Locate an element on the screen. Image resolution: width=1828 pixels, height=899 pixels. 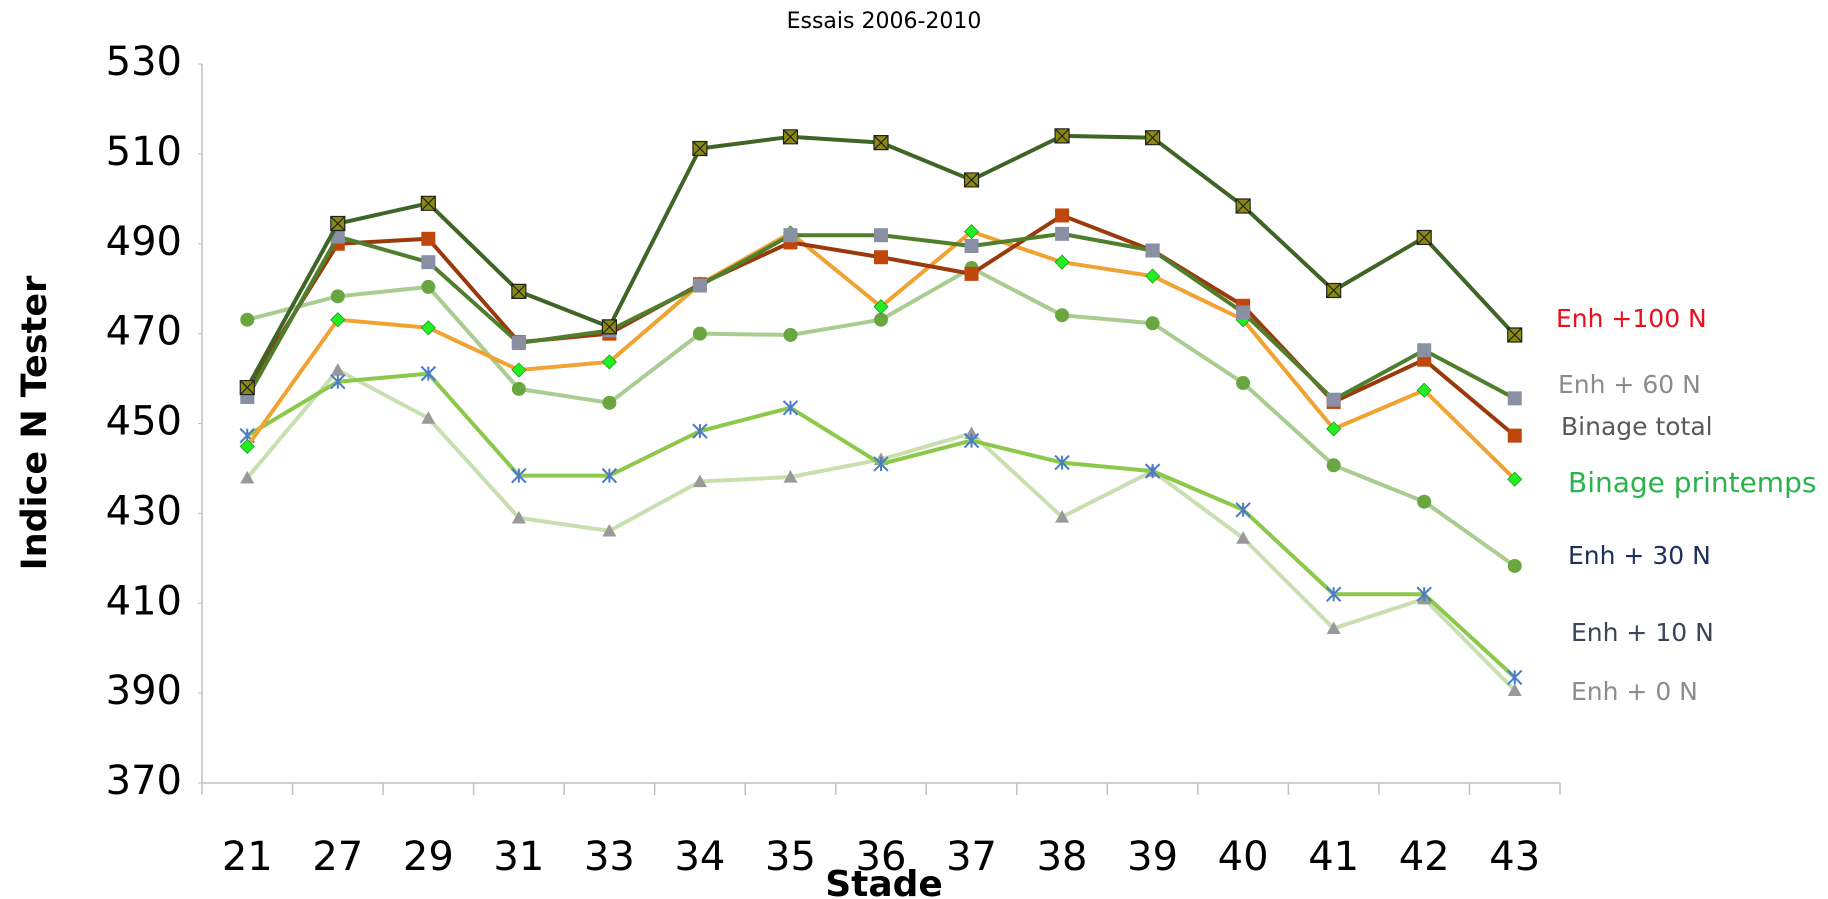
y-tick-label: 470 is located at coordinates (144, 332).